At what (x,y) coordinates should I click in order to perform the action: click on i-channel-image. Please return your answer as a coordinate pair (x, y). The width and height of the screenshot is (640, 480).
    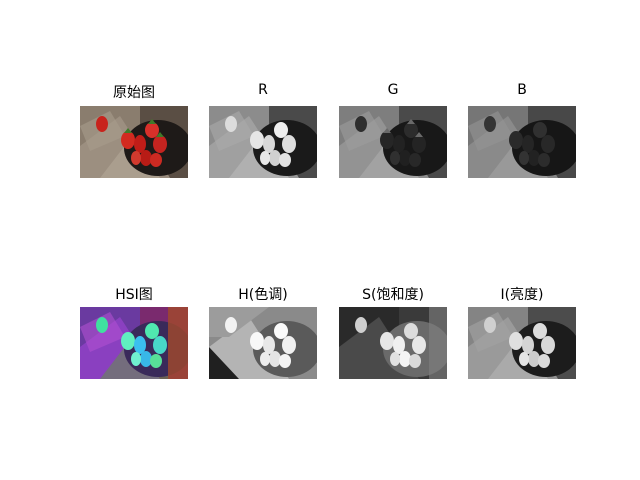
    Looking at the image, I should click on (522, 343).